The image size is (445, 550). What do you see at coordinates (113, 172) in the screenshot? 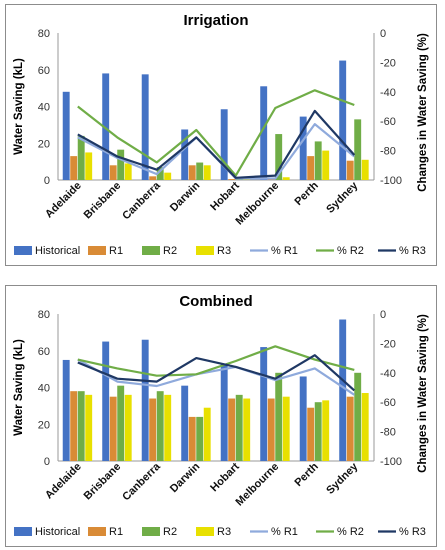
I see `bar-r1-brisbane` at bounding box center [113, 172].